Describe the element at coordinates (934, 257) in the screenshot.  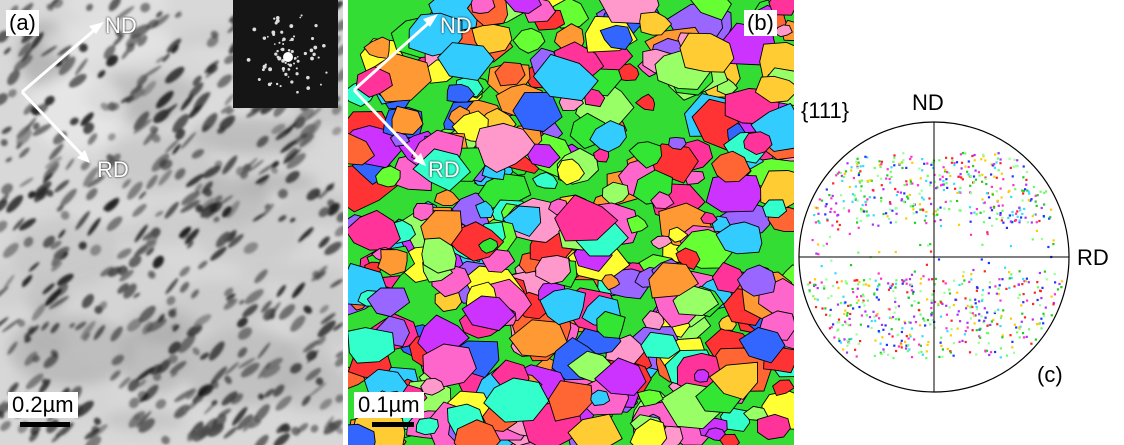
I see `pole-figure` at that location.